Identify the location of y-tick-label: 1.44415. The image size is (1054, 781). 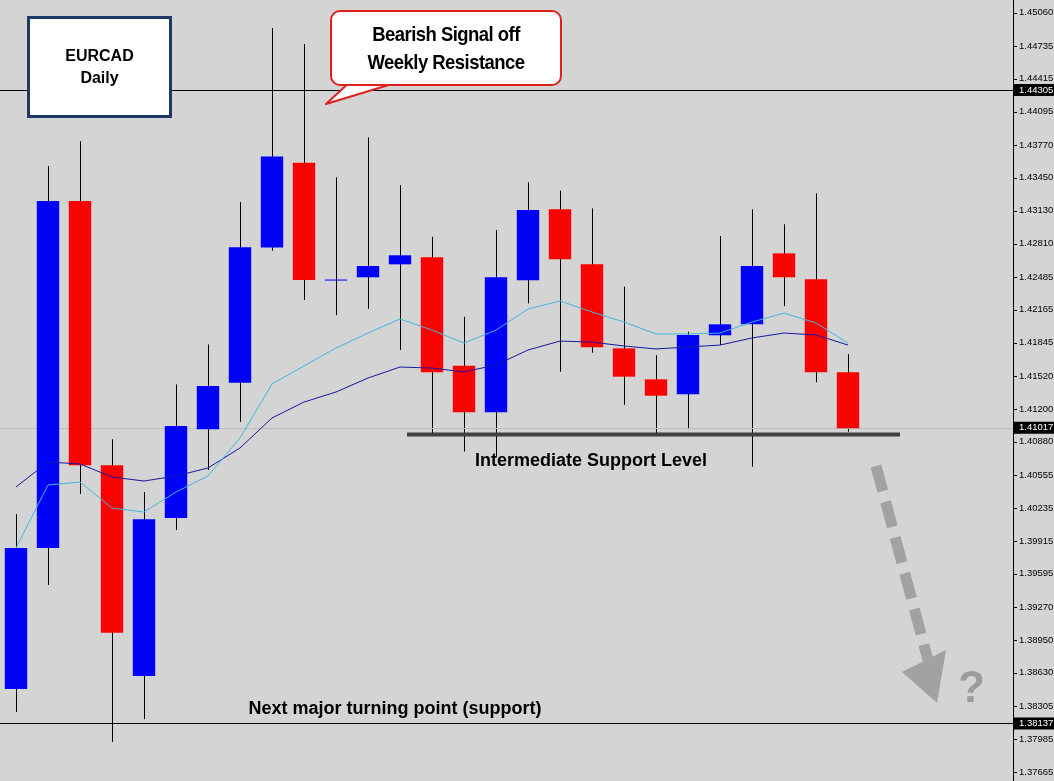
(1036, 78).